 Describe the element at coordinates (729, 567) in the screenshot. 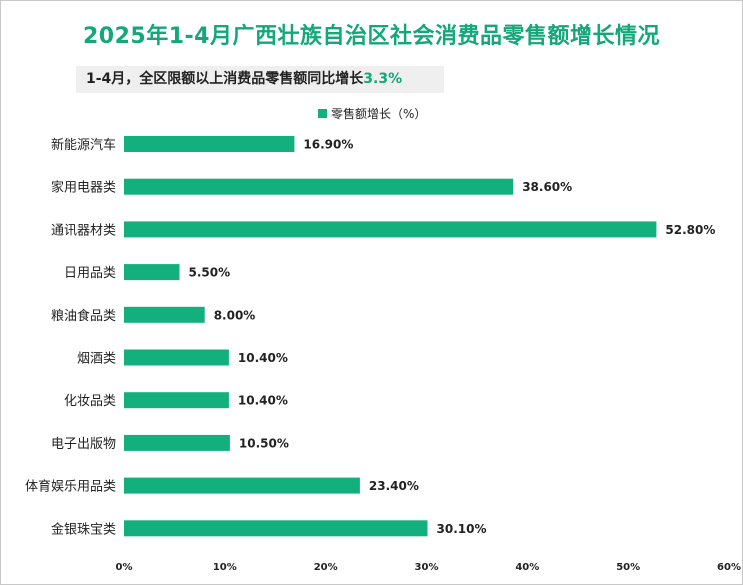

I see `x-tick-label: 60%` at that location.